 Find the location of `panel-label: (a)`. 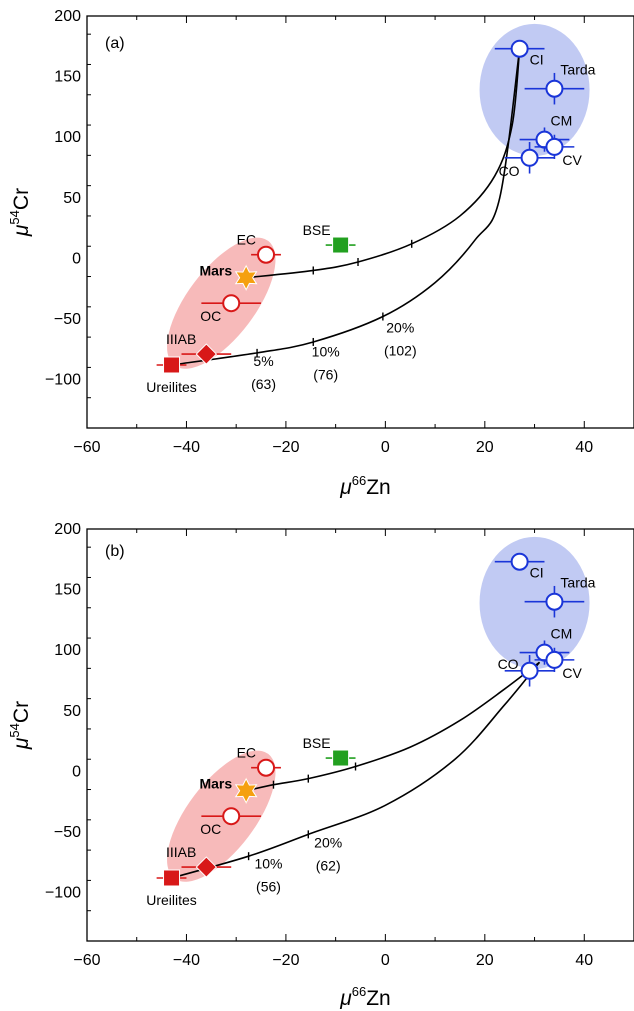

panel-label: (a) is located at coordinates (115, 43).